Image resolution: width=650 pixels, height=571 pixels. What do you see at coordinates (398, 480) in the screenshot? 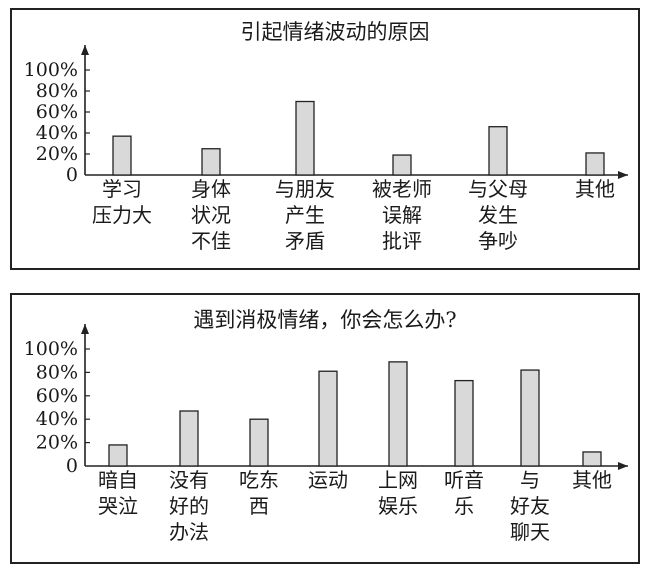
I see `x-category-label: 上网` at bounding box center [398, 480].